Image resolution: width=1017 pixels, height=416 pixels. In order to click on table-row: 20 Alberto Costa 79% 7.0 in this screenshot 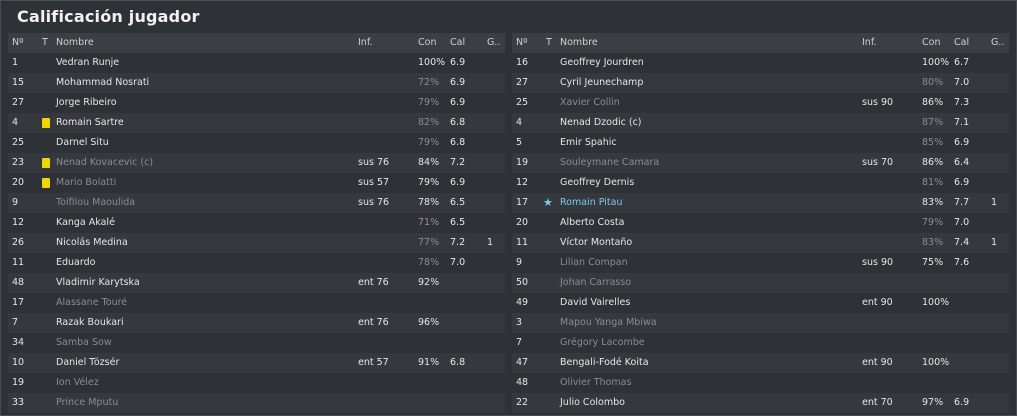, I will do `click(760, 223)`.